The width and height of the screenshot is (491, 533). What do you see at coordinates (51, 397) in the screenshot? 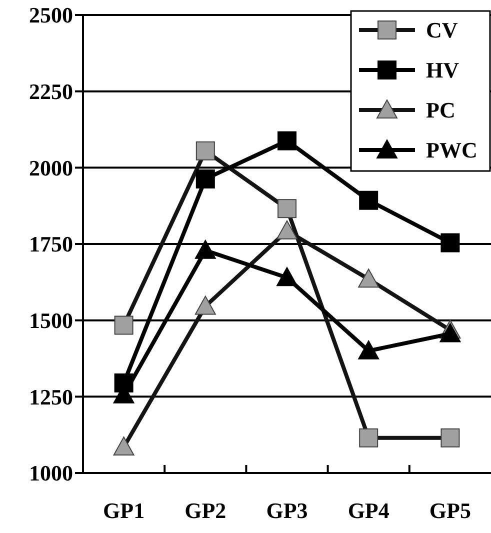
I see `y-tick-label: 1250` at bounding box center [51, 397].